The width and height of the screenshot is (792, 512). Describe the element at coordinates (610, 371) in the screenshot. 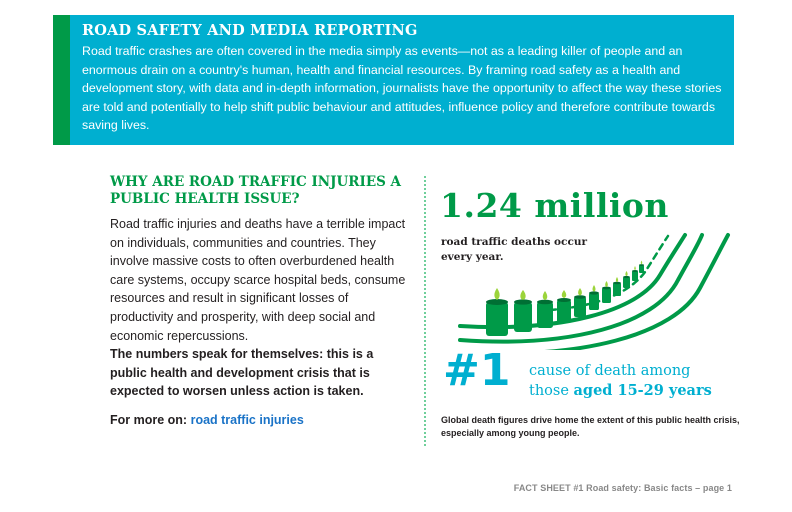

I see `rank-line-1: cause of death among` at that location.